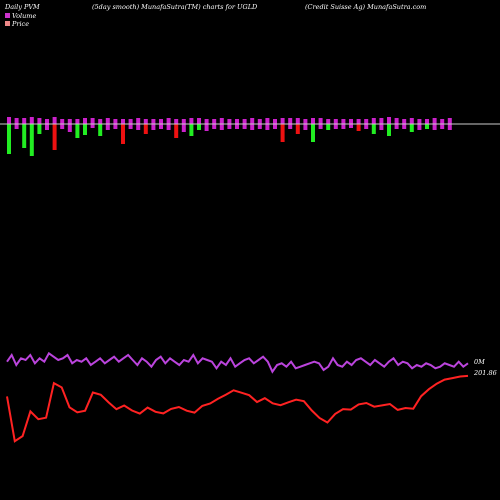 Image resolution: width=500 pixels, height=500 pixels. Describe the element at coordinates (485, 373) in the screenshot. I see `price-end-label: 201.86` at that location.